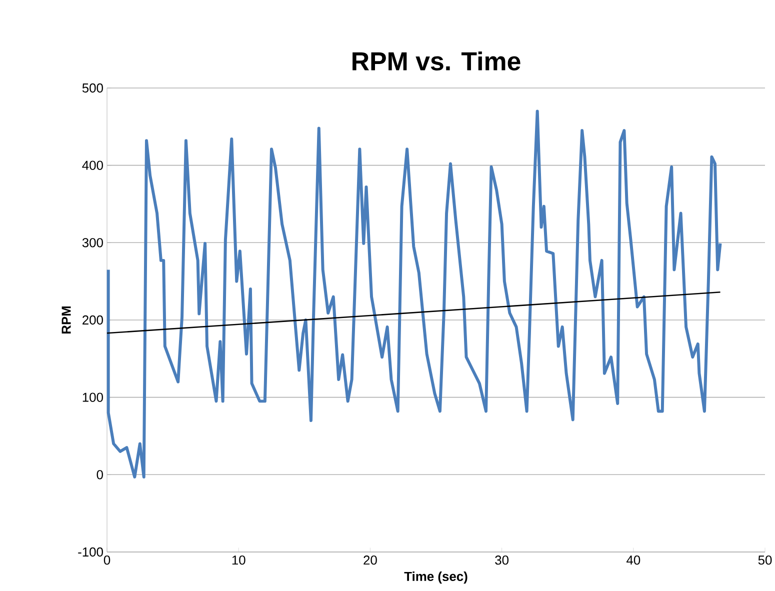 The image size is (775, 591). I want to click on x-tick-label: 30, so click(502, 560).